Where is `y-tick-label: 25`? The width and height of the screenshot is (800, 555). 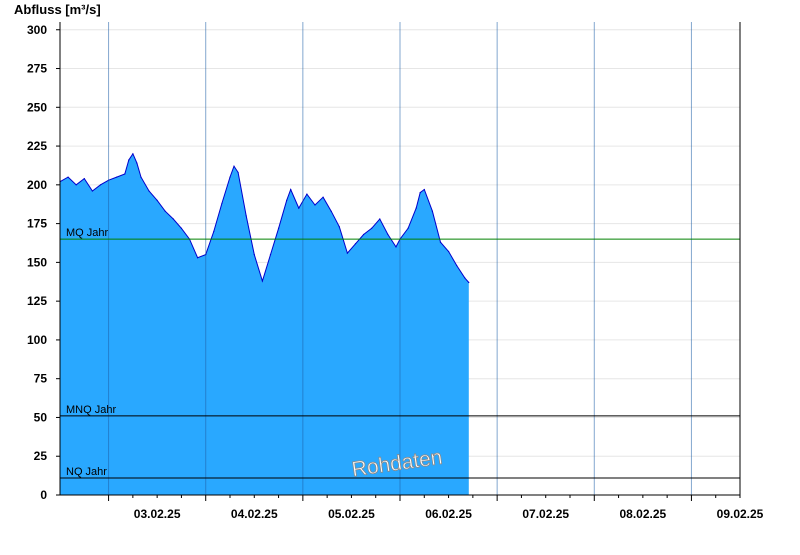
y-tick-label: 25 is located at coordinates (41, 456).